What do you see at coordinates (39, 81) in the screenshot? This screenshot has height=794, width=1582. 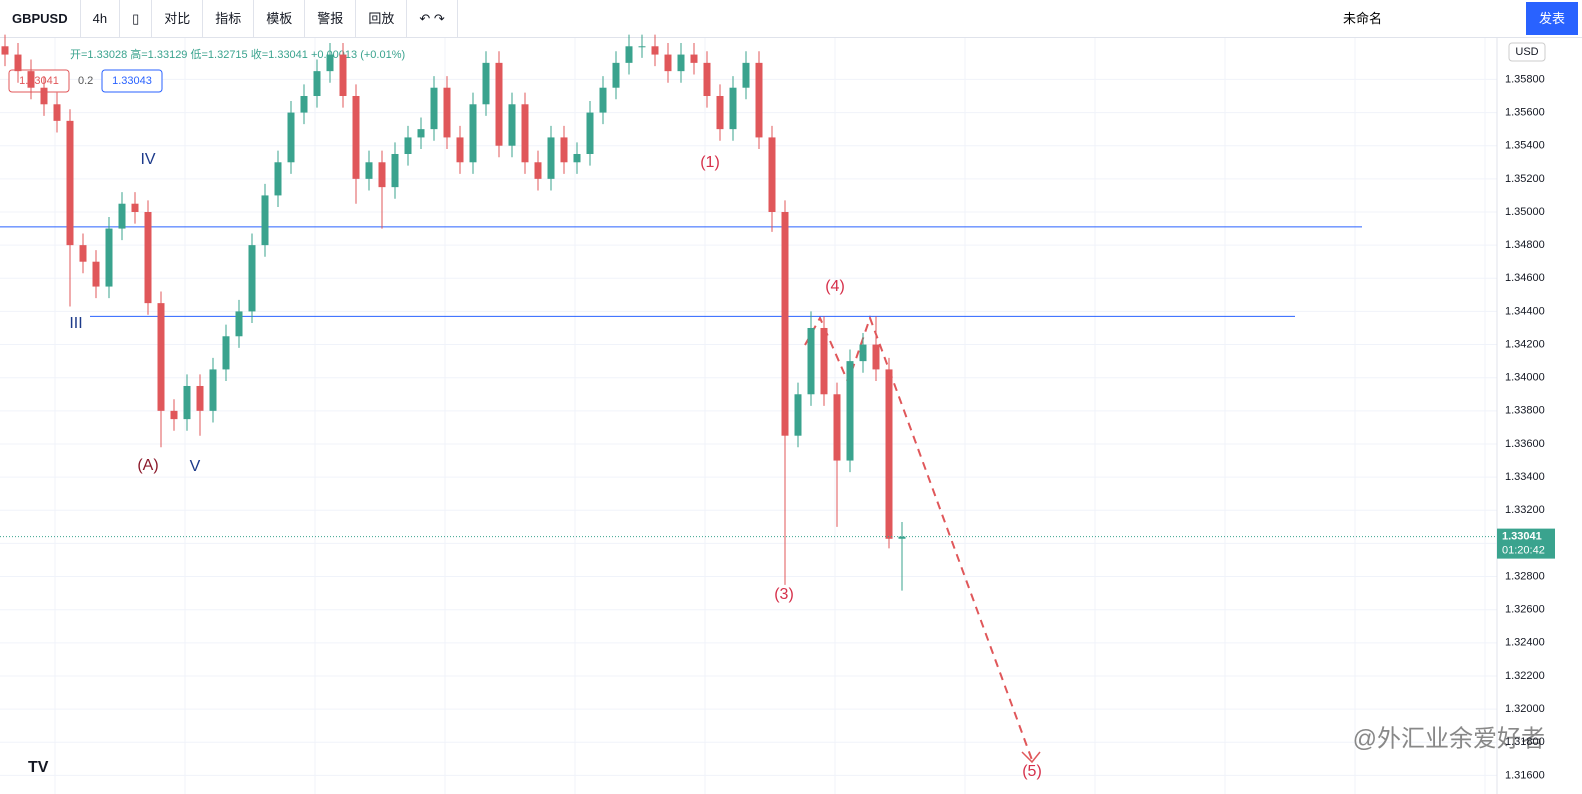 I see `bid-box` at bounding box center [39, 81].